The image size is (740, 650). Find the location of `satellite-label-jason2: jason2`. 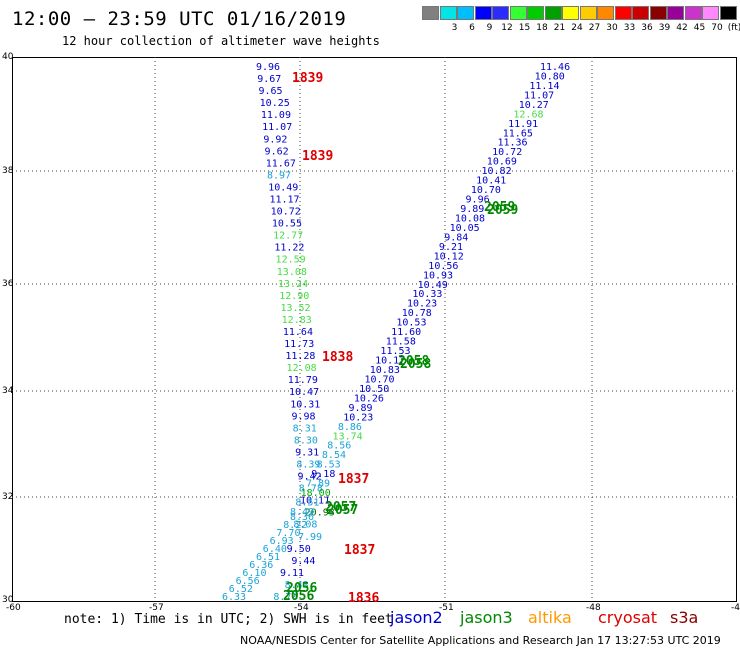

satellite-label-jason2: jason2 is located at coordinates (416, 617).